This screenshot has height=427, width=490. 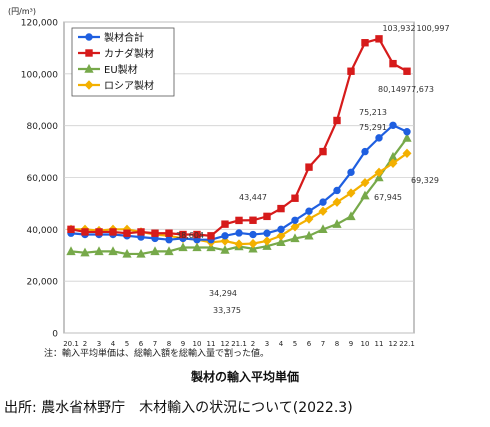 What do you see at coordinates (85, 344) in the screenshot?
I see `x-tick-label: 2` at bounding box center [85, 344].